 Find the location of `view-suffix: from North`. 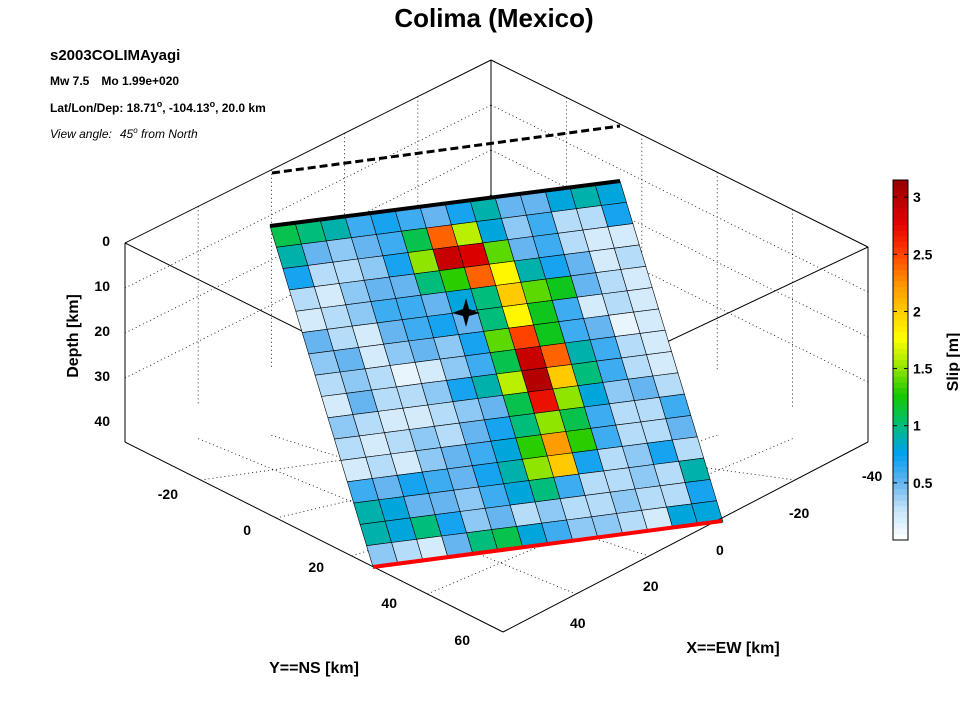

view-suffix: from North is located at coordinates (168, 134).